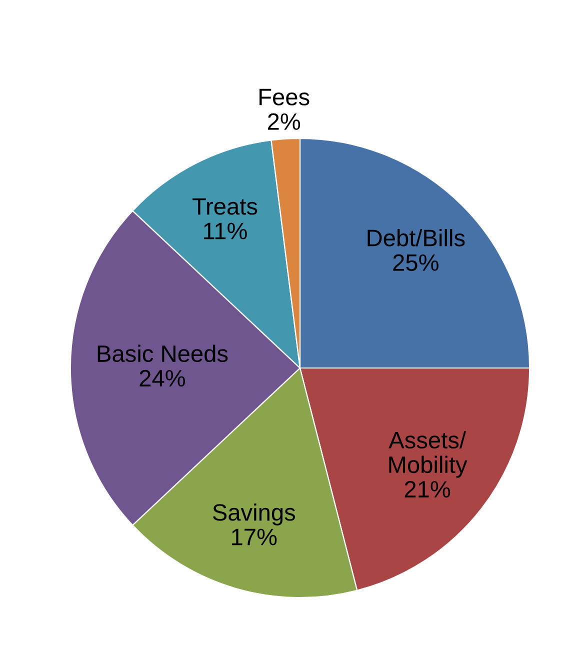 The width and height of the screenshot is (573, 653). Describe the element at coordinates (416, 237) in the screenshot. I see `slice-label: Debt/Bills` at that location.